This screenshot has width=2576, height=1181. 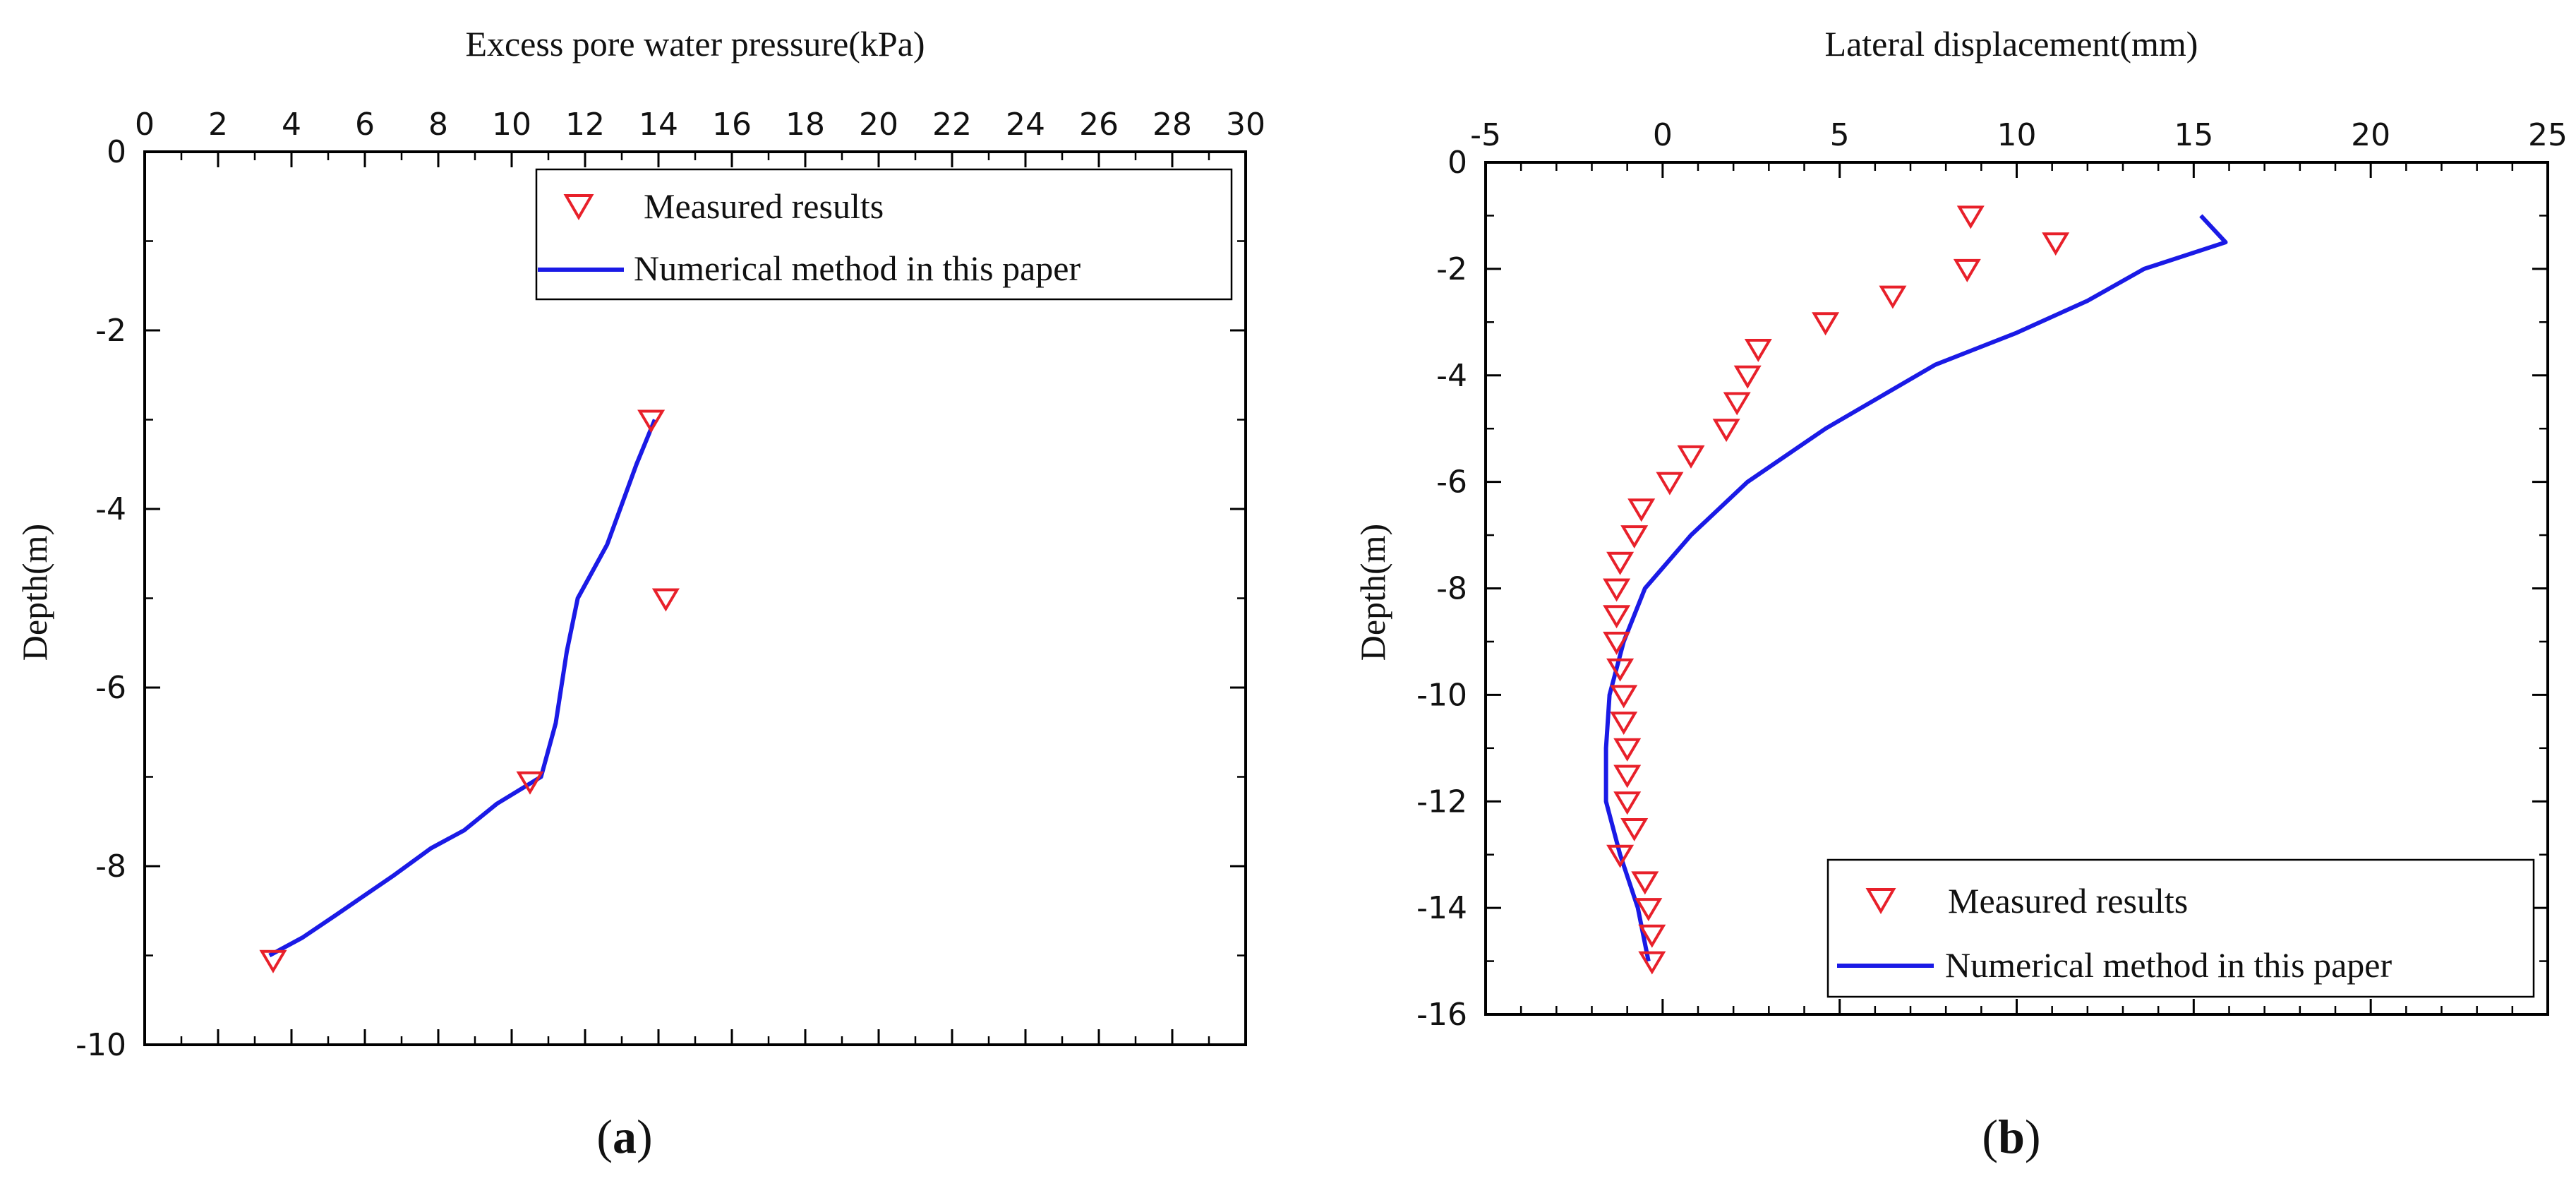 I want to click on legend-box-b, so click(x=2180, y=928).